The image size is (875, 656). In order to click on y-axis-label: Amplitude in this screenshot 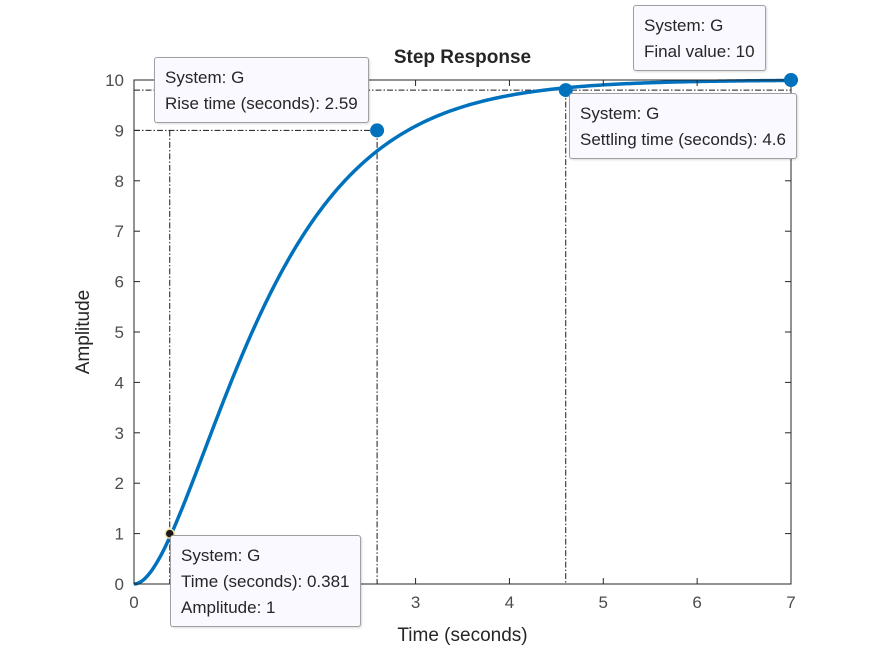, I will do `click(83, 332)`.